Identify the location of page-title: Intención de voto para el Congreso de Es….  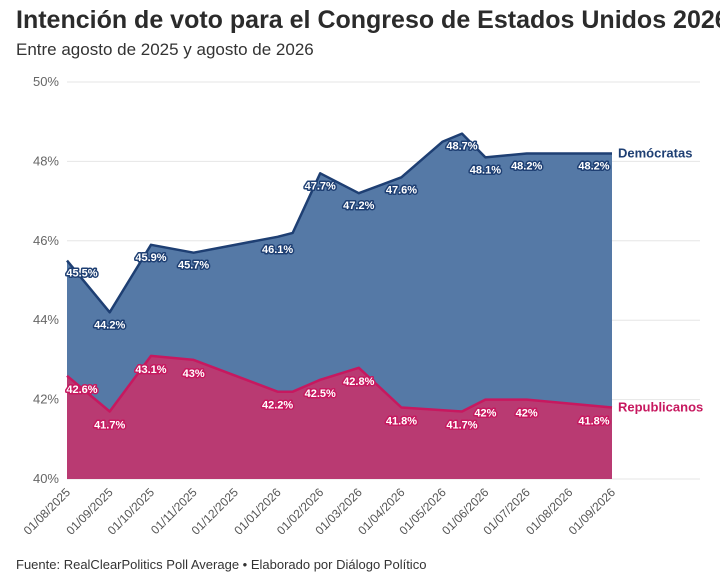
(368, 20).